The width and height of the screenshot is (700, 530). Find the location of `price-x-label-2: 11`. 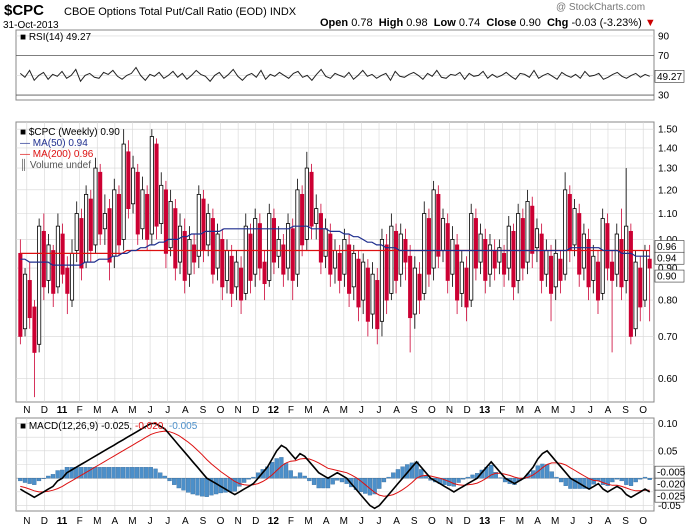

price-x-label-2: 11 is located at coordinates (62, 410).